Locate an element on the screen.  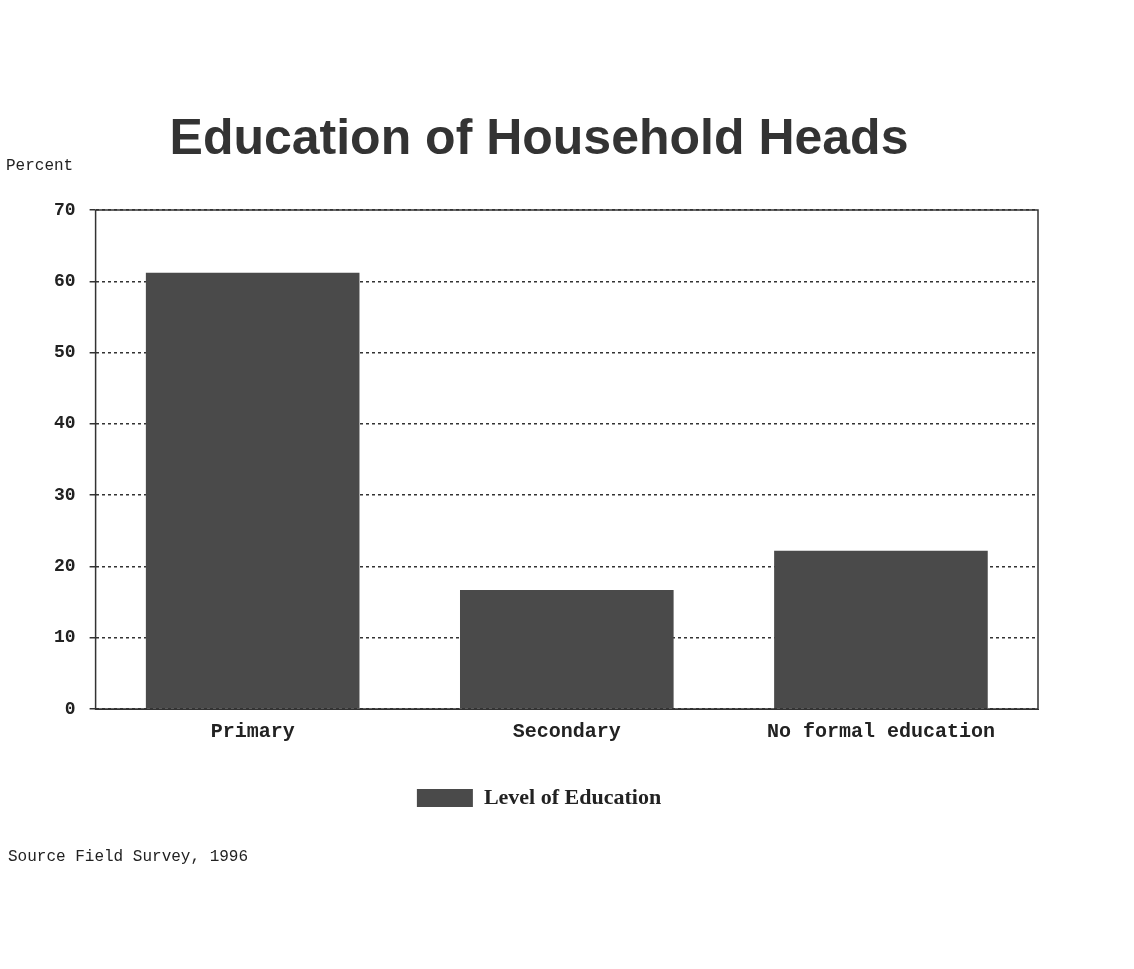
x-tick-label: No formal education is located at coordinates (880, 732).